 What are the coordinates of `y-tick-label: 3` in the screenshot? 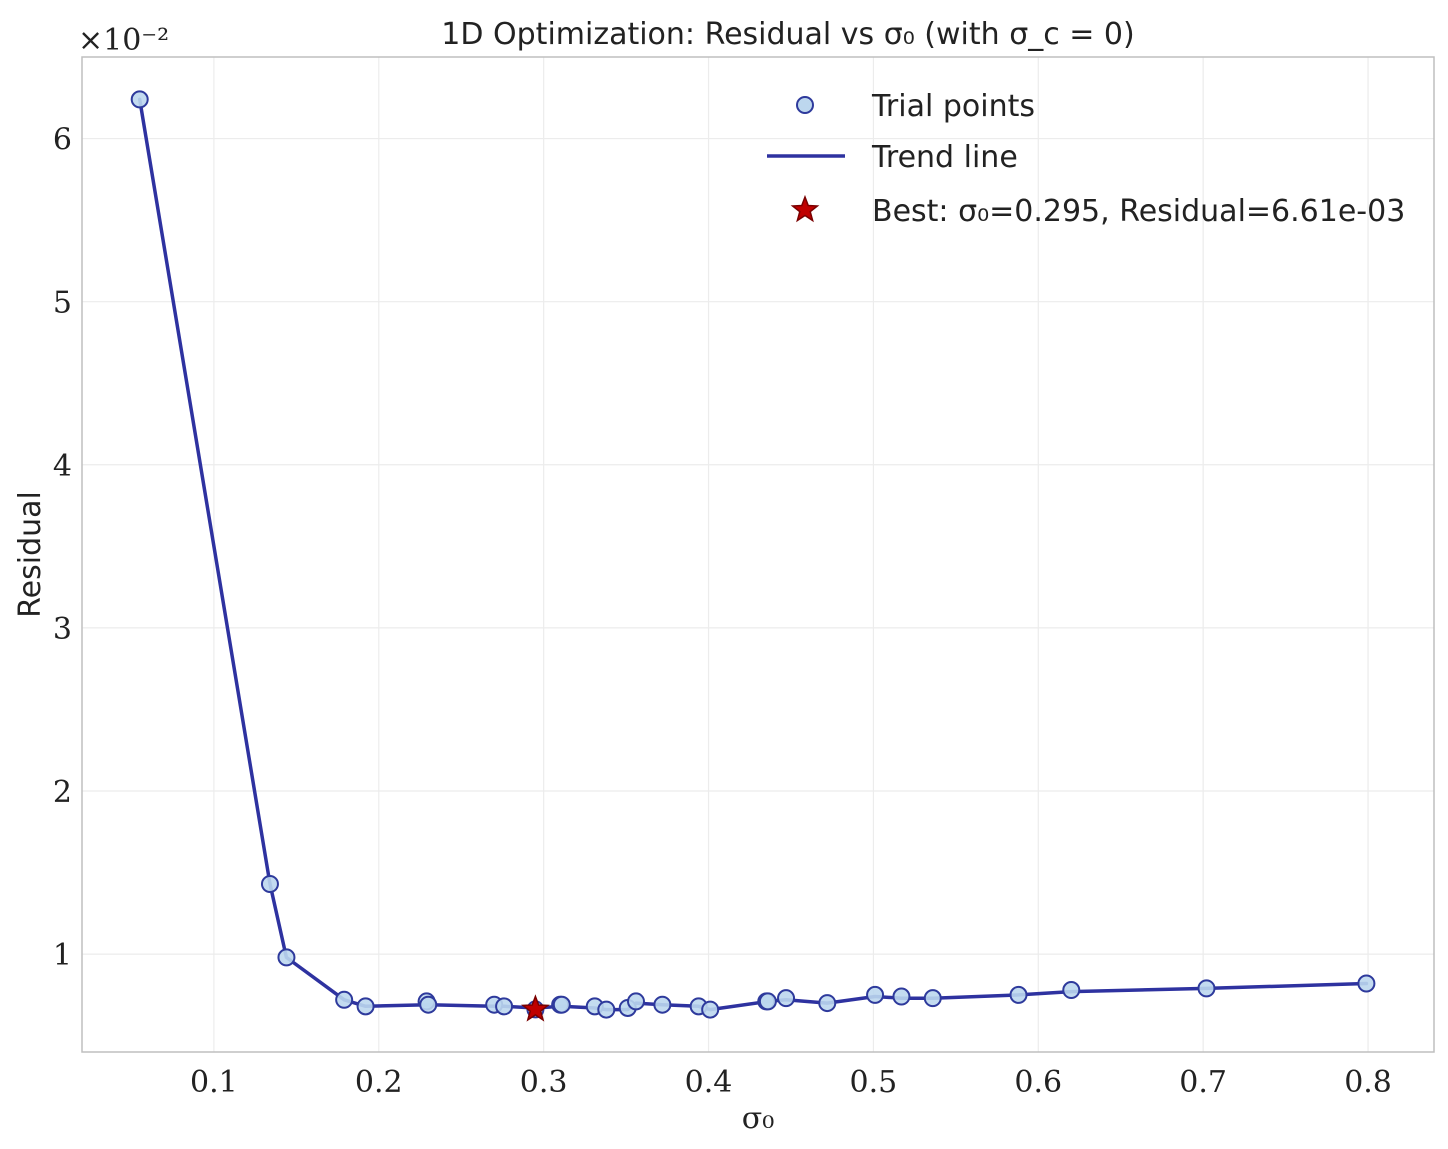 It's located at (62, 629).